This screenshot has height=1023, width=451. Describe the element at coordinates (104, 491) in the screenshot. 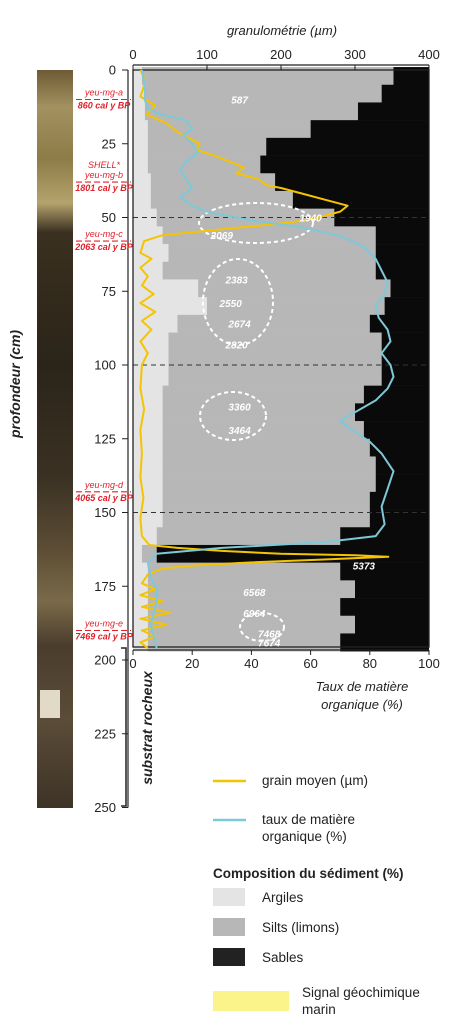

I see `sample-label: yeu-mg-d 4065 cal y BP` at that location.